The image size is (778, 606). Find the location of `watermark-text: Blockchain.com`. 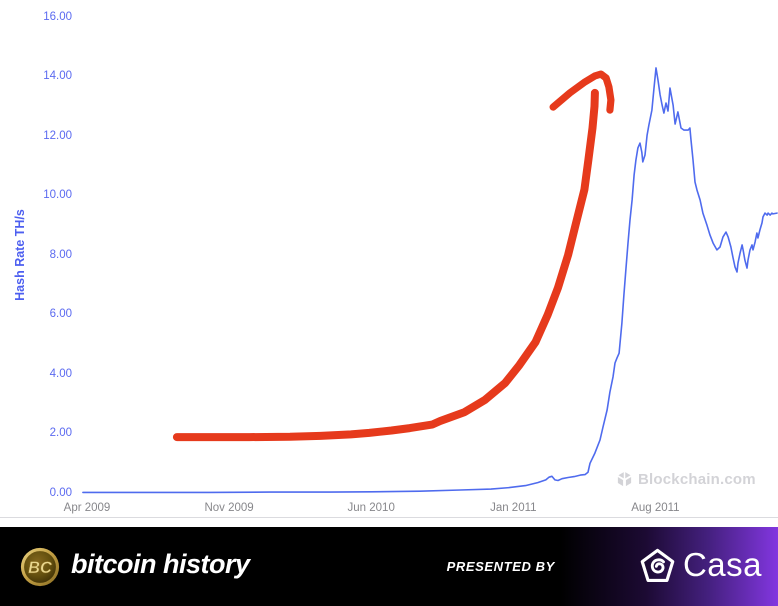

watermark-text: Blockchain.com is located at coordinates (697, 479).